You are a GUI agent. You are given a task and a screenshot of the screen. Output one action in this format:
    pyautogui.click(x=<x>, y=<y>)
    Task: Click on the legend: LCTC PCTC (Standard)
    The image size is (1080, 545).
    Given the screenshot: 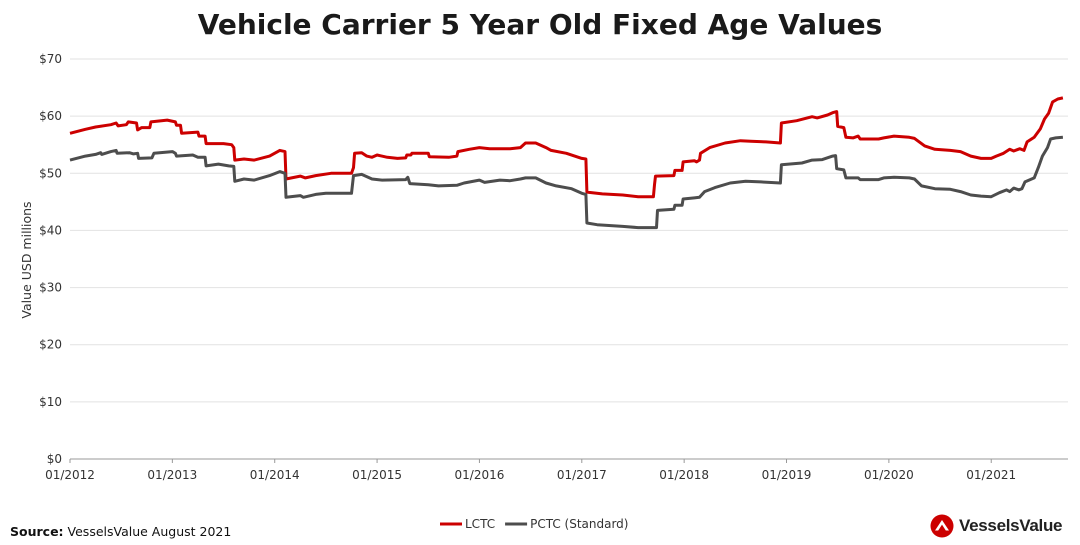 What is the action you would take?
    pyautogui.click(x=534, y=524)
    